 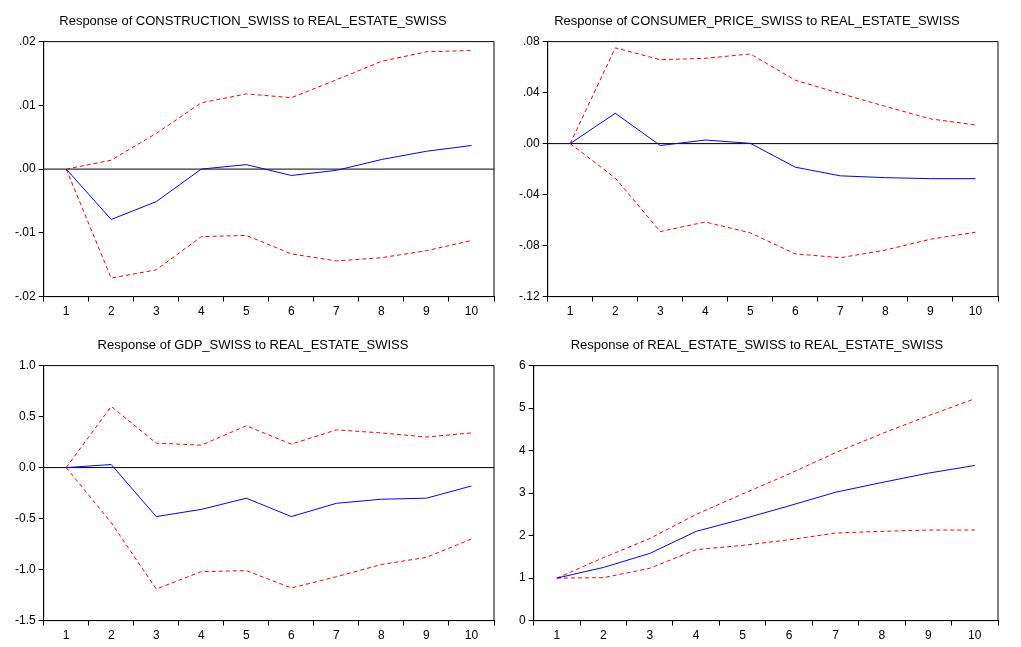 What do you see at coordinates (25, 517) in the screenshot?
I see `y-tick-label: -0.5` at bounding box center [25, 517].